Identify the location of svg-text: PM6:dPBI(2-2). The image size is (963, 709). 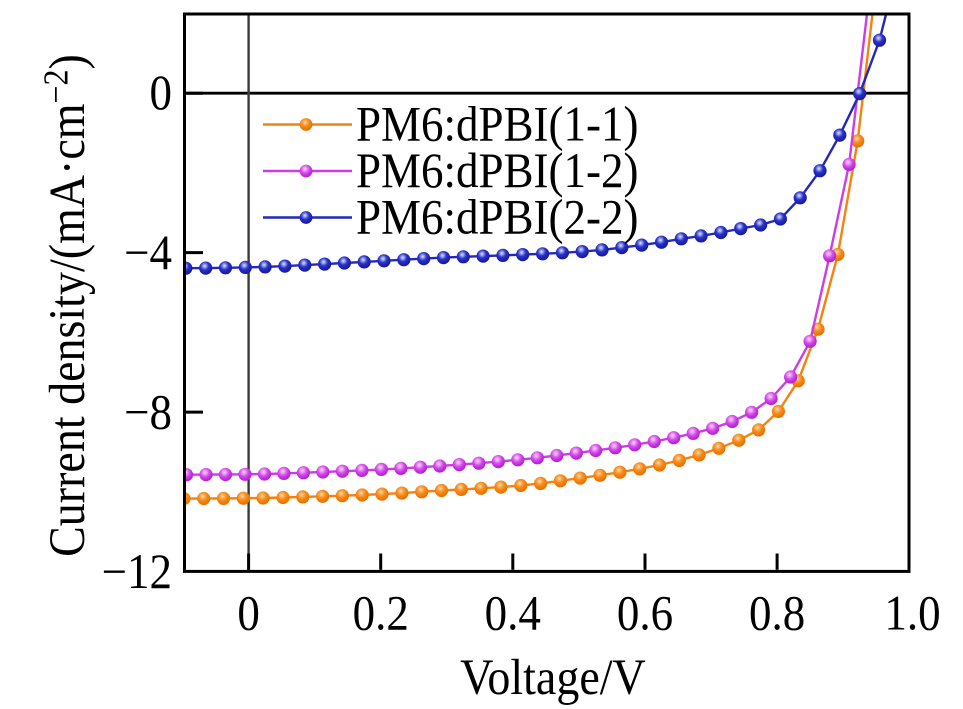
(497, 218).